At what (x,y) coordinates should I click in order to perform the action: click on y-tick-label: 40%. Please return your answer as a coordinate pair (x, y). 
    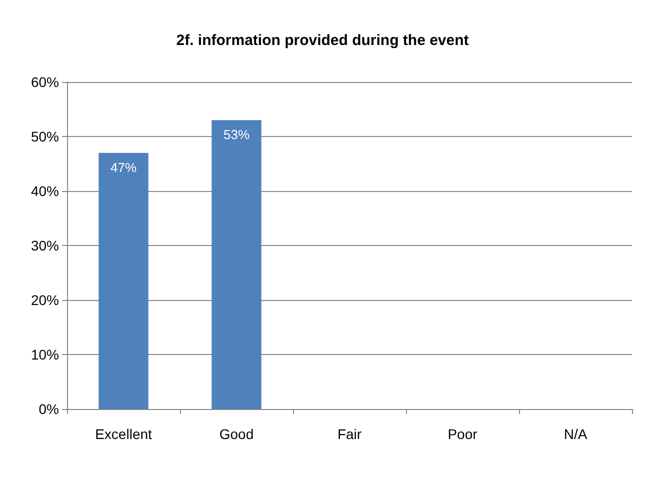
    Looking at the image, I should click on (44, 191).